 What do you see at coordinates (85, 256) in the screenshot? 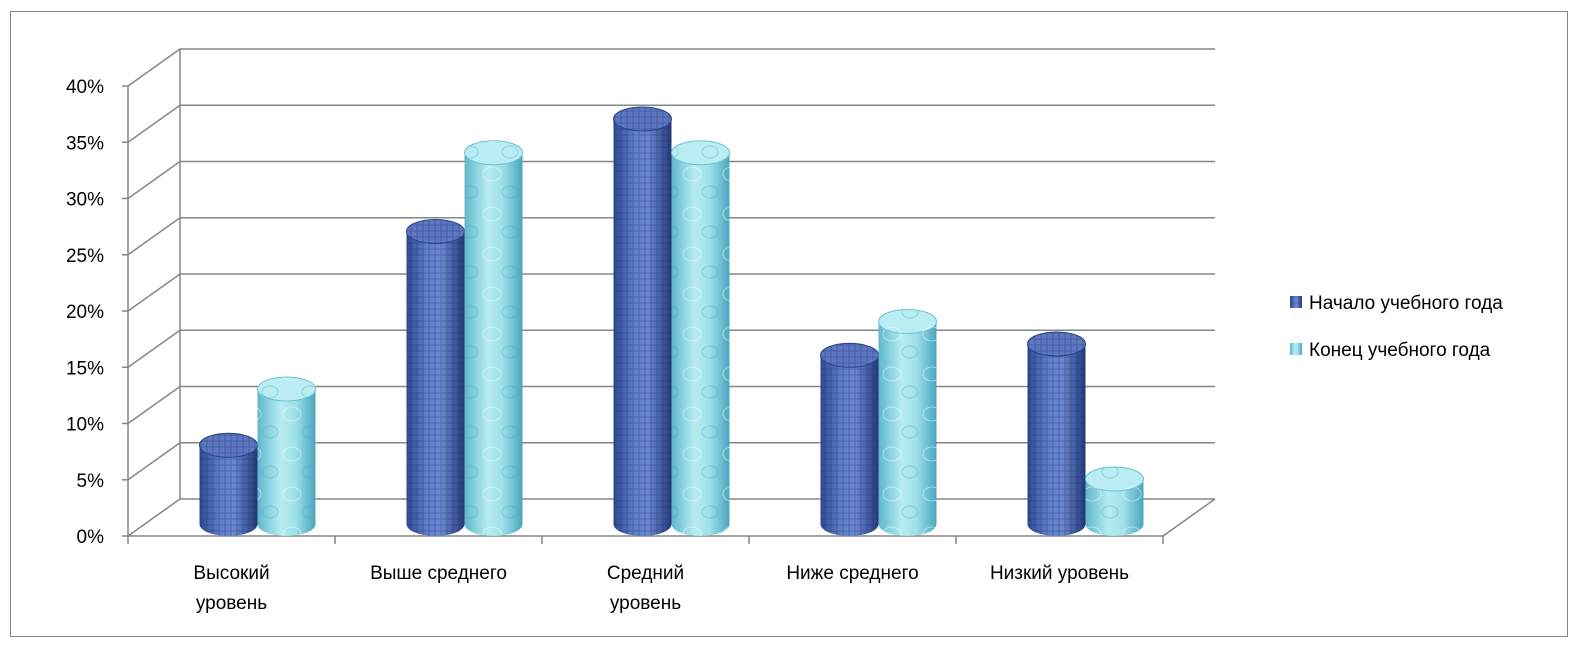
I see `y-tick-label: 25%` at bounding box center [85, 256].